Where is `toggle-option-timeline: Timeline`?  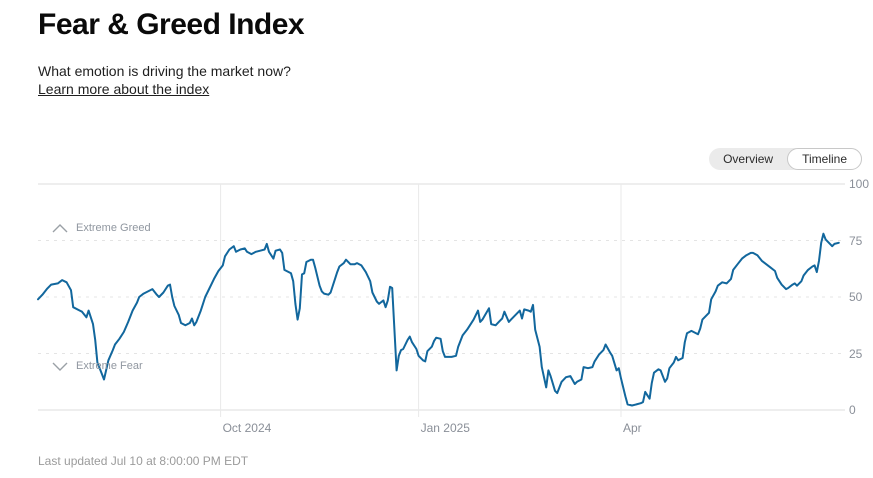
toggle-option-timeline: Timeline is located at coordinates (824, 159).